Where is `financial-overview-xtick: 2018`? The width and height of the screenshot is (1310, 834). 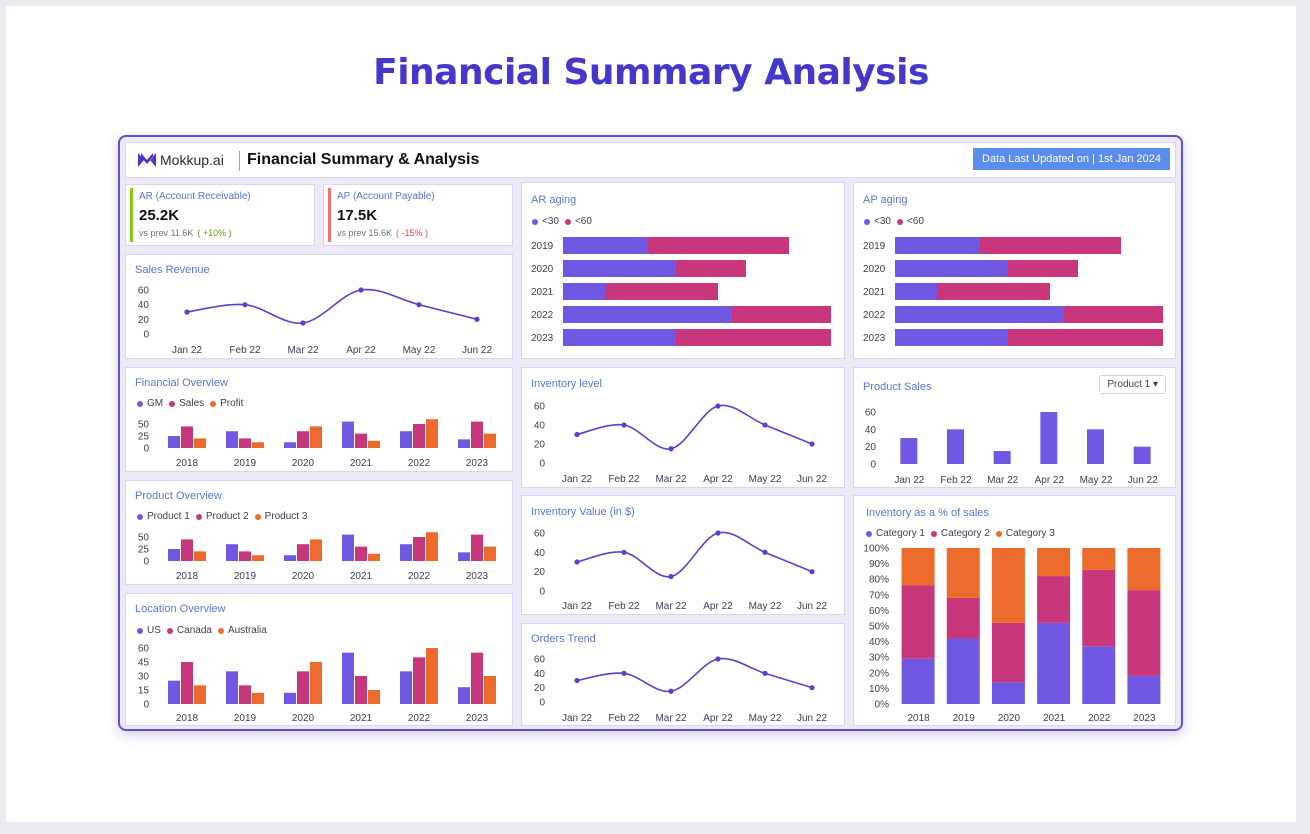 financial-overview-xtick: 2018 is located at coordinates (187, 463).